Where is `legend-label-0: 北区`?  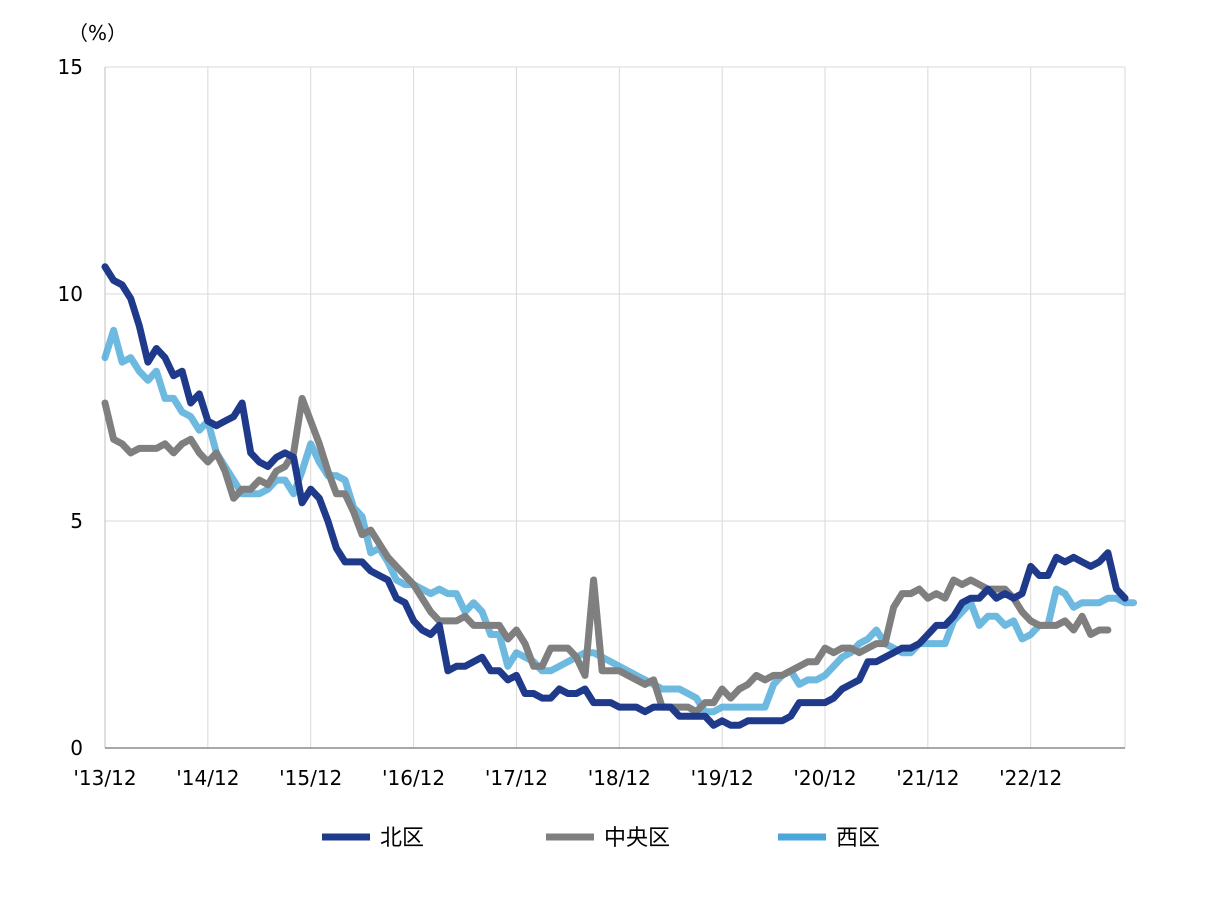
legend-label-0: 北区 is located at coordinates (402, 838).